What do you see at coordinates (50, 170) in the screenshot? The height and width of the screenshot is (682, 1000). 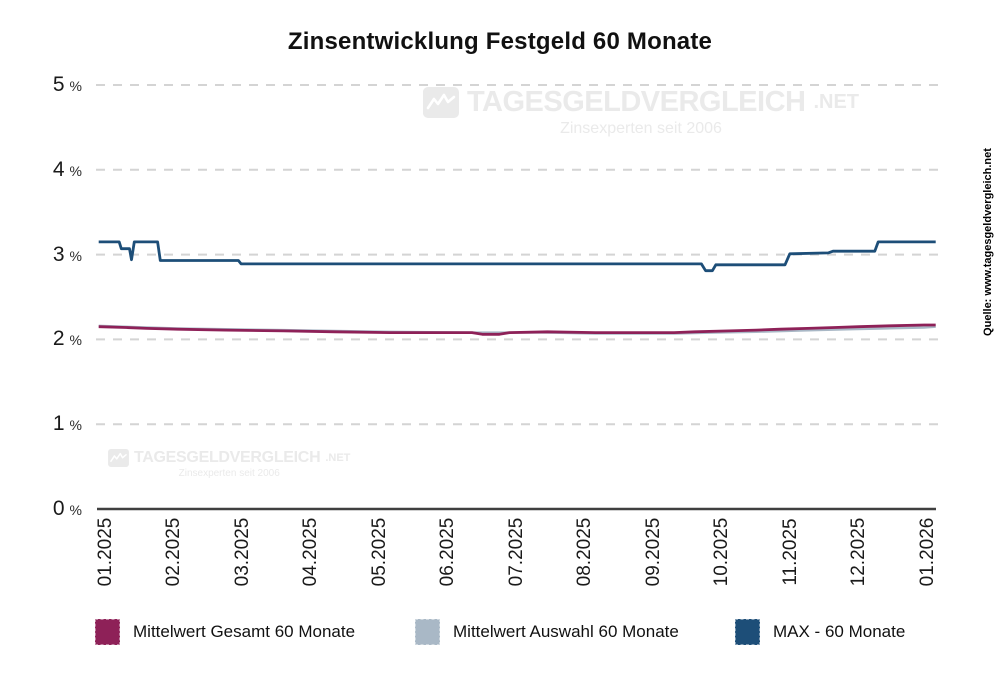 I see `y-axis-label-4pct: 4%` at bounding box center [50, 170].